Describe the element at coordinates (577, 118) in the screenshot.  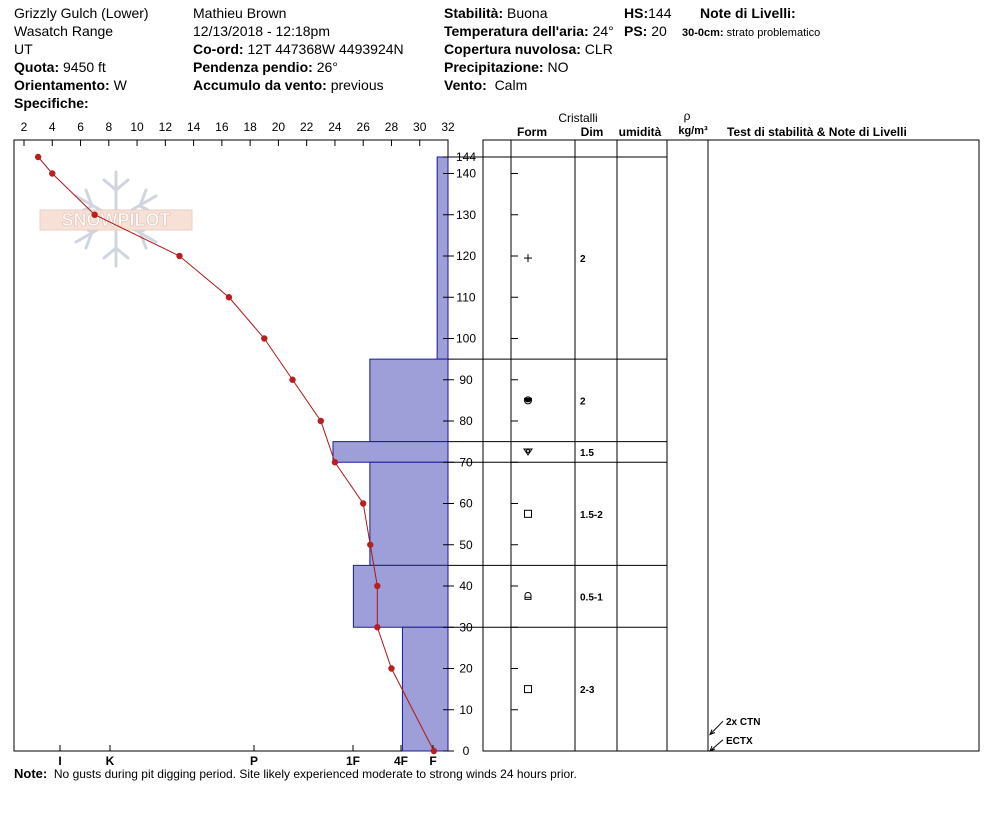
I see `crystals-header: Cristalli` at that location.